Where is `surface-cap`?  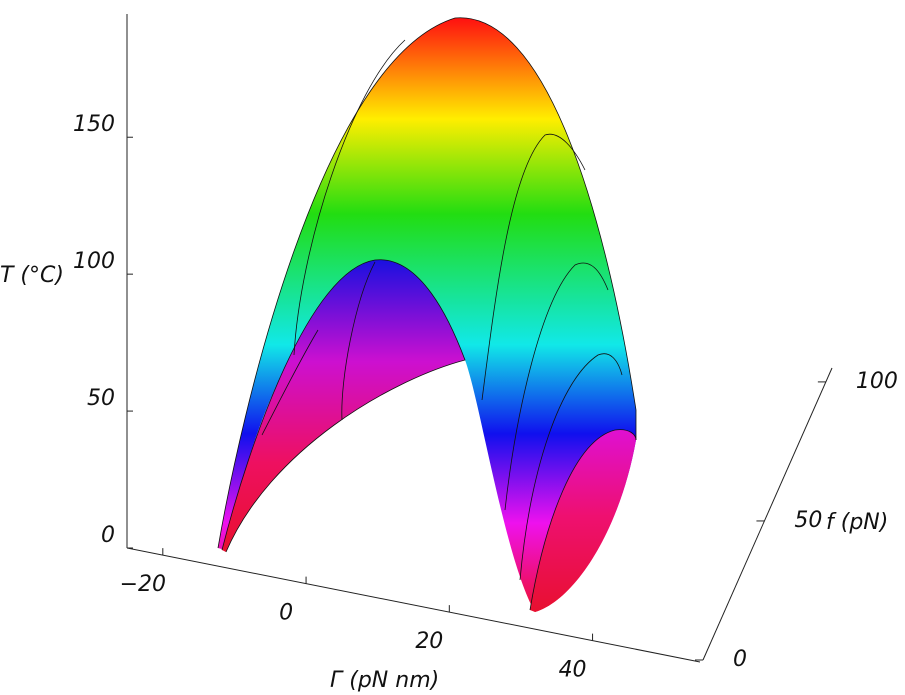 surface-cap is located at coordinates (583, 520).